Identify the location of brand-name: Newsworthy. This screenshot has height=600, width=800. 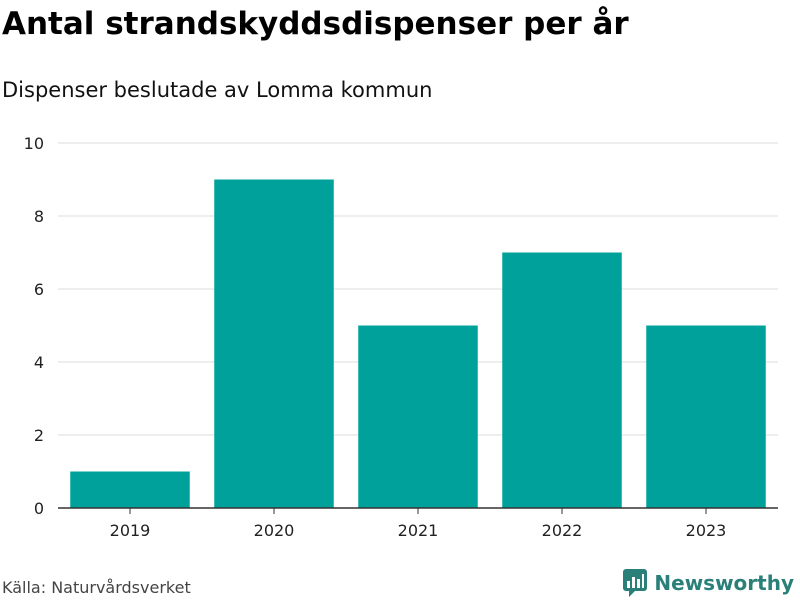
(724, 583).